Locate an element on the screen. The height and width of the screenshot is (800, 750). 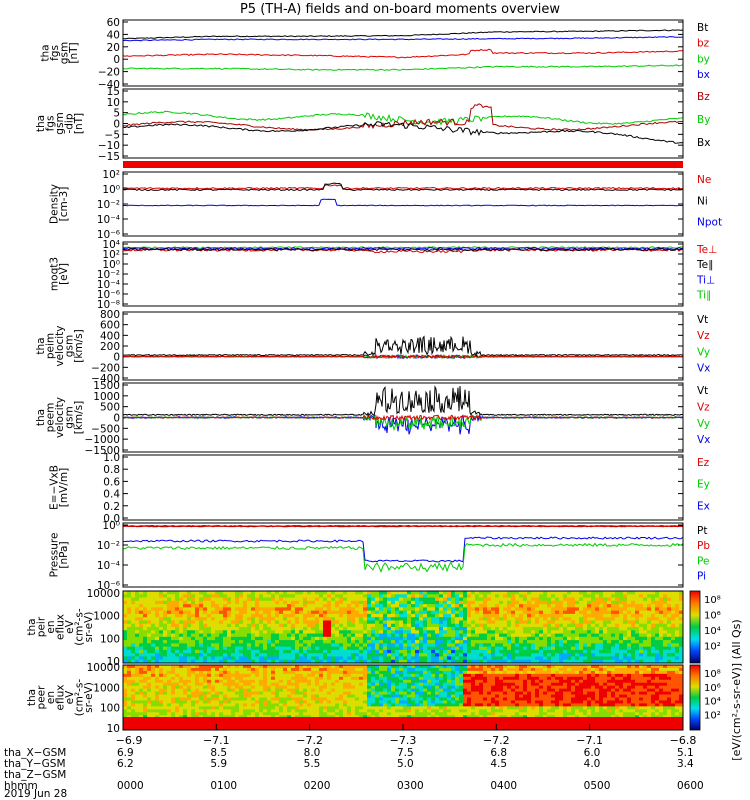
legend-Ez: Ez is located at coordinates (703, 463).